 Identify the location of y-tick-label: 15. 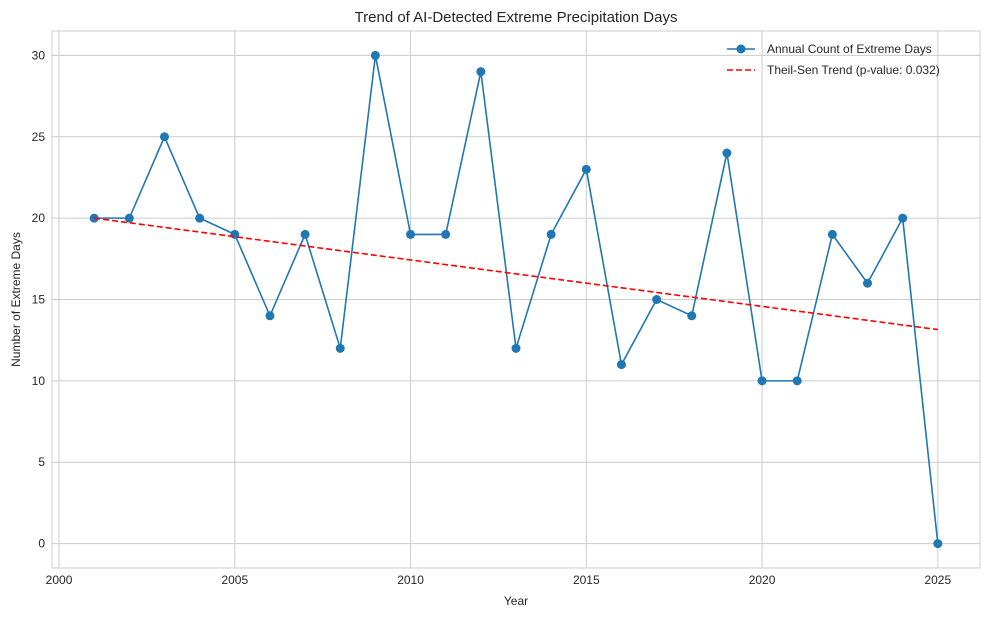
(39, 300).